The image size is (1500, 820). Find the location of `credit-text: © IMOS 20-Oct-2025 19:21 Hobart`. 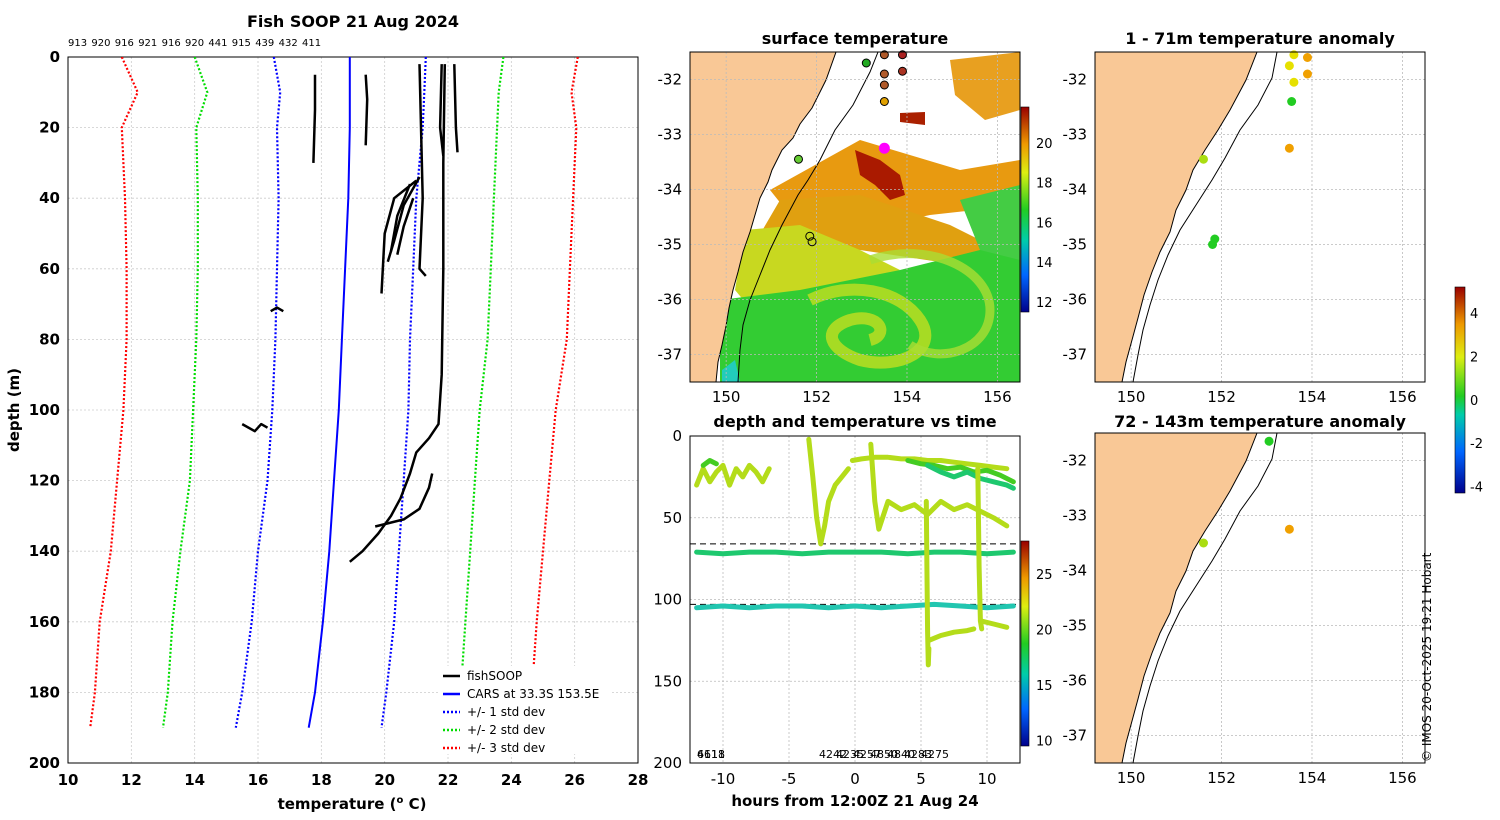

credit-text: © IMOS 20-Oct-2025 19:21 Hobart is located at coordinates (1427, 657).